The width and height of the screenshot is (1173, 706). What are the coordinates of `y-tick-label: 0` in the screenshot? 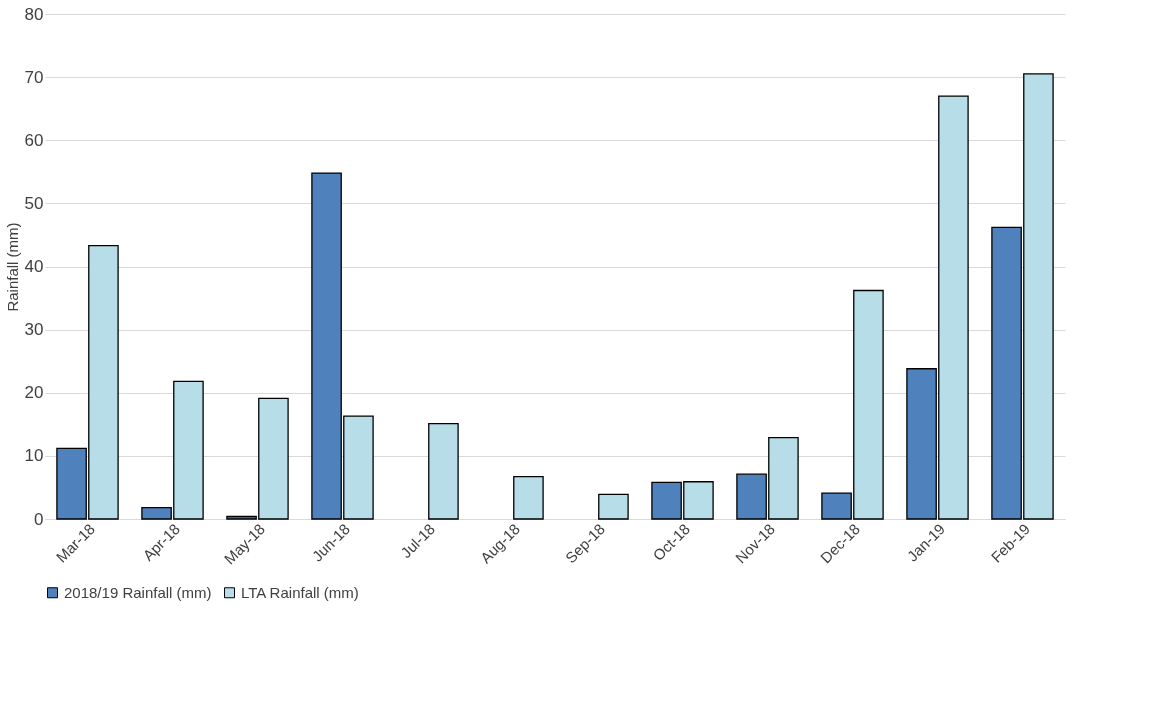 It's located at (39, 519).